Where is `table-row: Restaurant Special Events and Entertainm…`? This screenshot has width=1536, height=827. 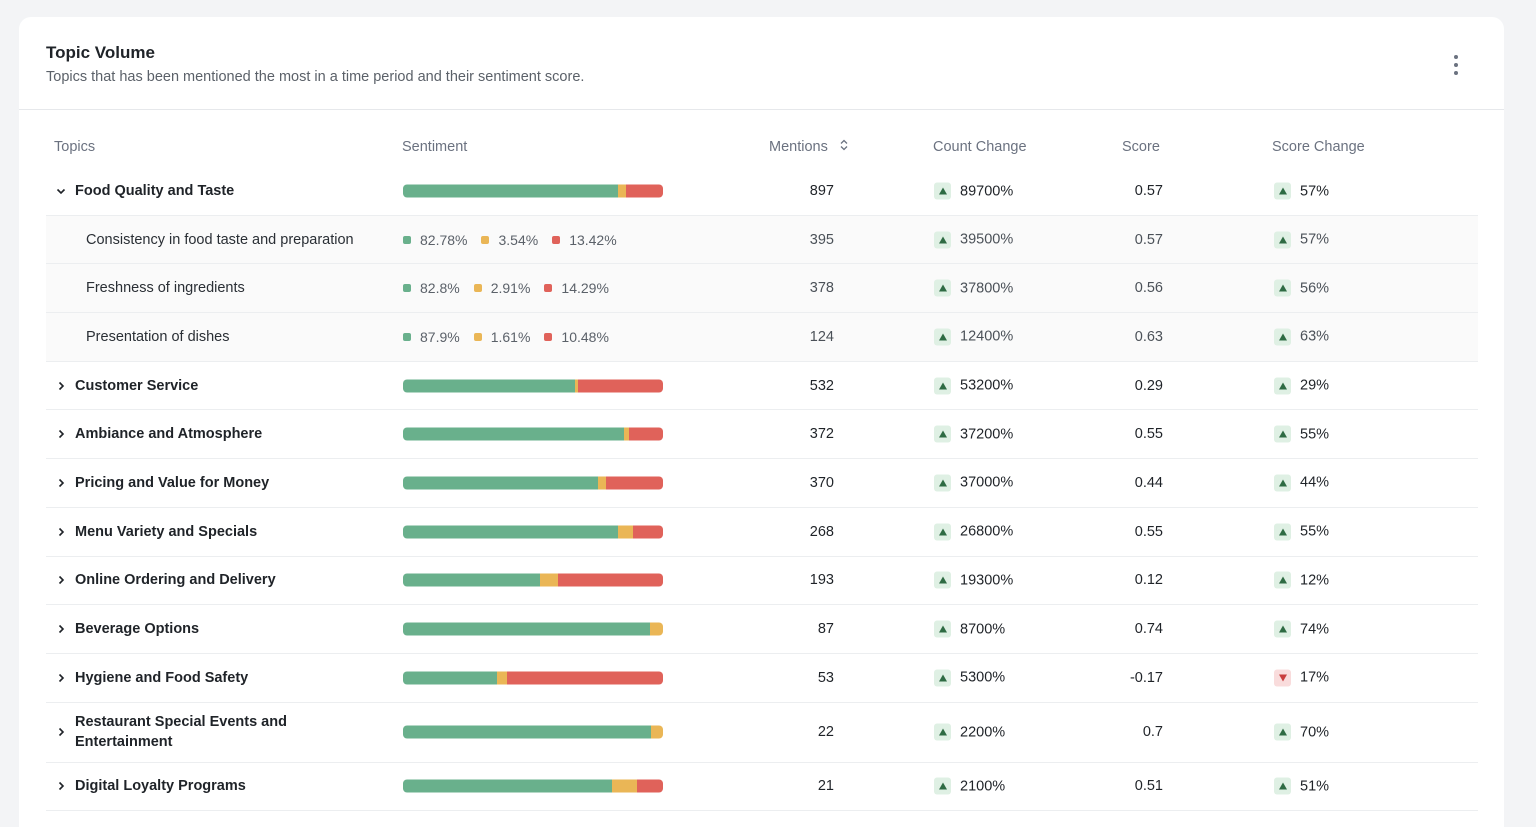 table-row: Restaurant Special Events and Entertainm… is located at coordinates (762, 733).